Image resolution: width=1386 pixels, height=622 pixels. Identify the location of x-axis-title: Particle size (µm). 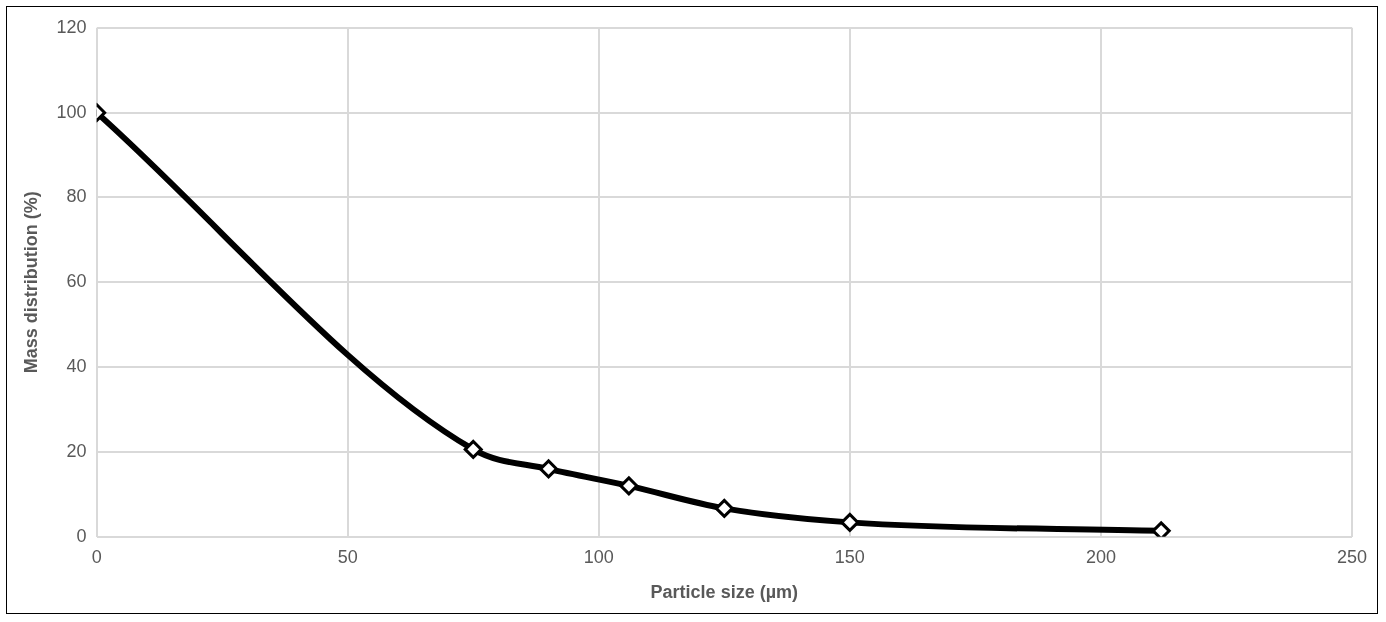
(724, 592).